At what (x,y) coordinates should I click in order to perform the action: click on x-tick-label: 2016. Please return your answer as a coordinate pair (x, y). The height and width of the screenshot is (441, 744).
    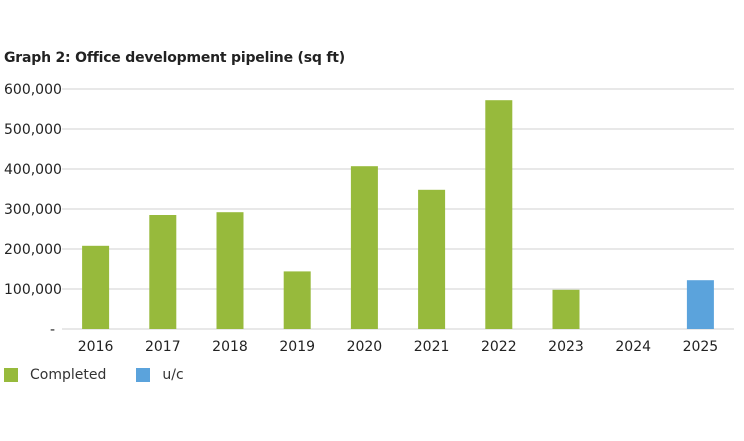
    Looking at the image, I should click on (96, 347).